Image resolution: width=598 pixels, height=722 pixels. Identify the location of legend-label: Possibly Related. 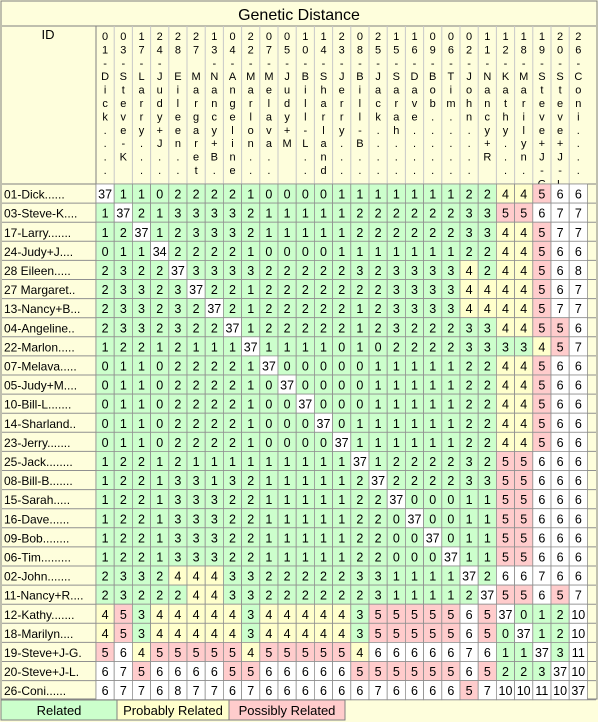
(287, 710).